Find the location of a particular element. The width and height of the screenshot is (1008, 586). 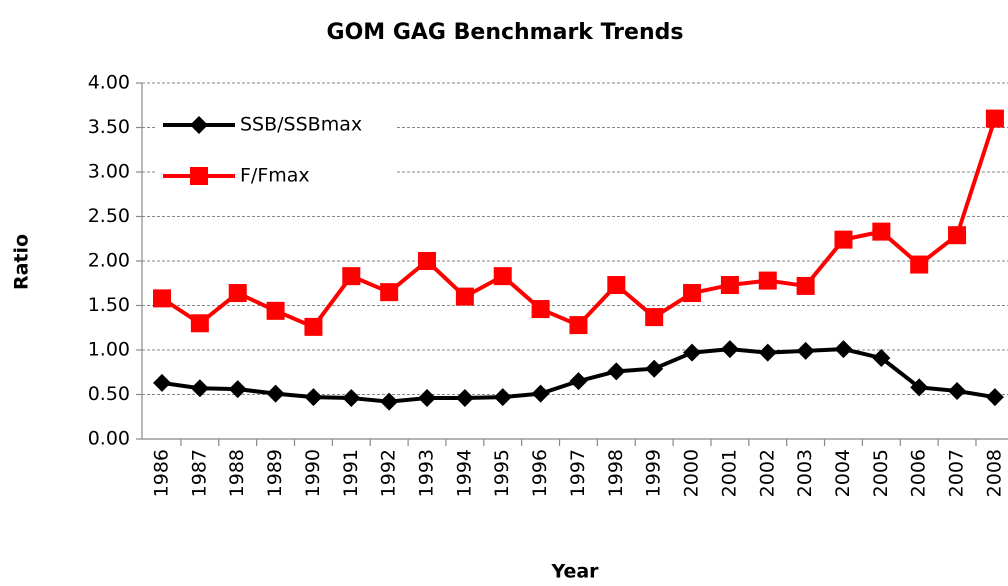

x-tick-label: 2005 is located at coordinates (881, 473).